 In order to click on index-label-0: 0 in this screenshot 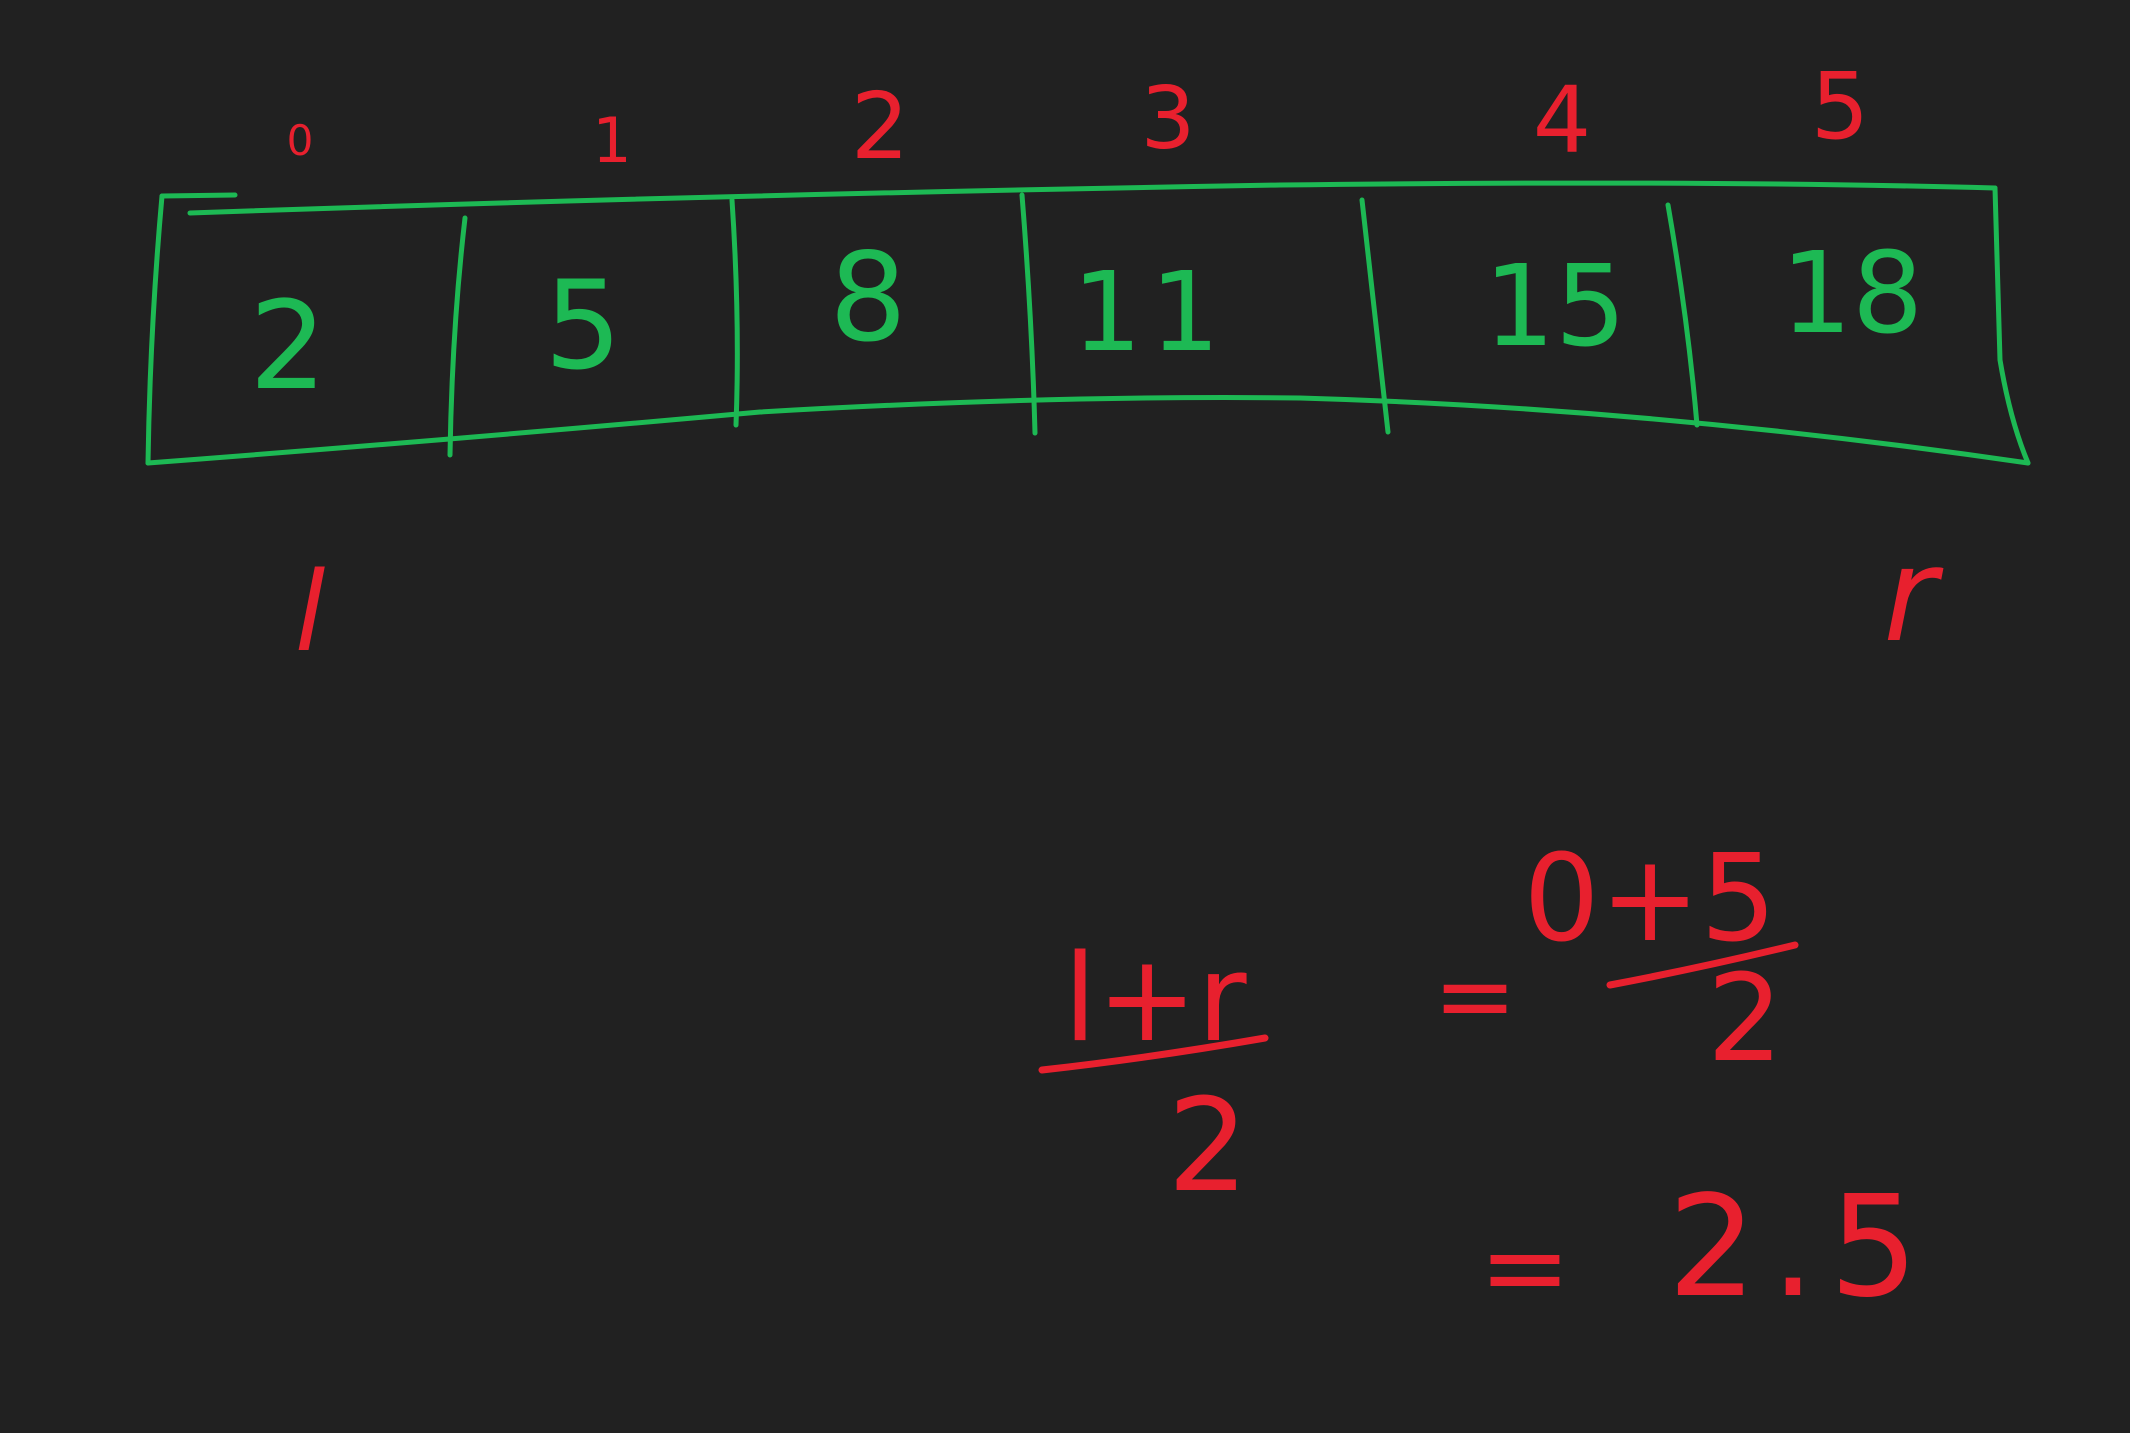, I will do `click(300, 140)`.